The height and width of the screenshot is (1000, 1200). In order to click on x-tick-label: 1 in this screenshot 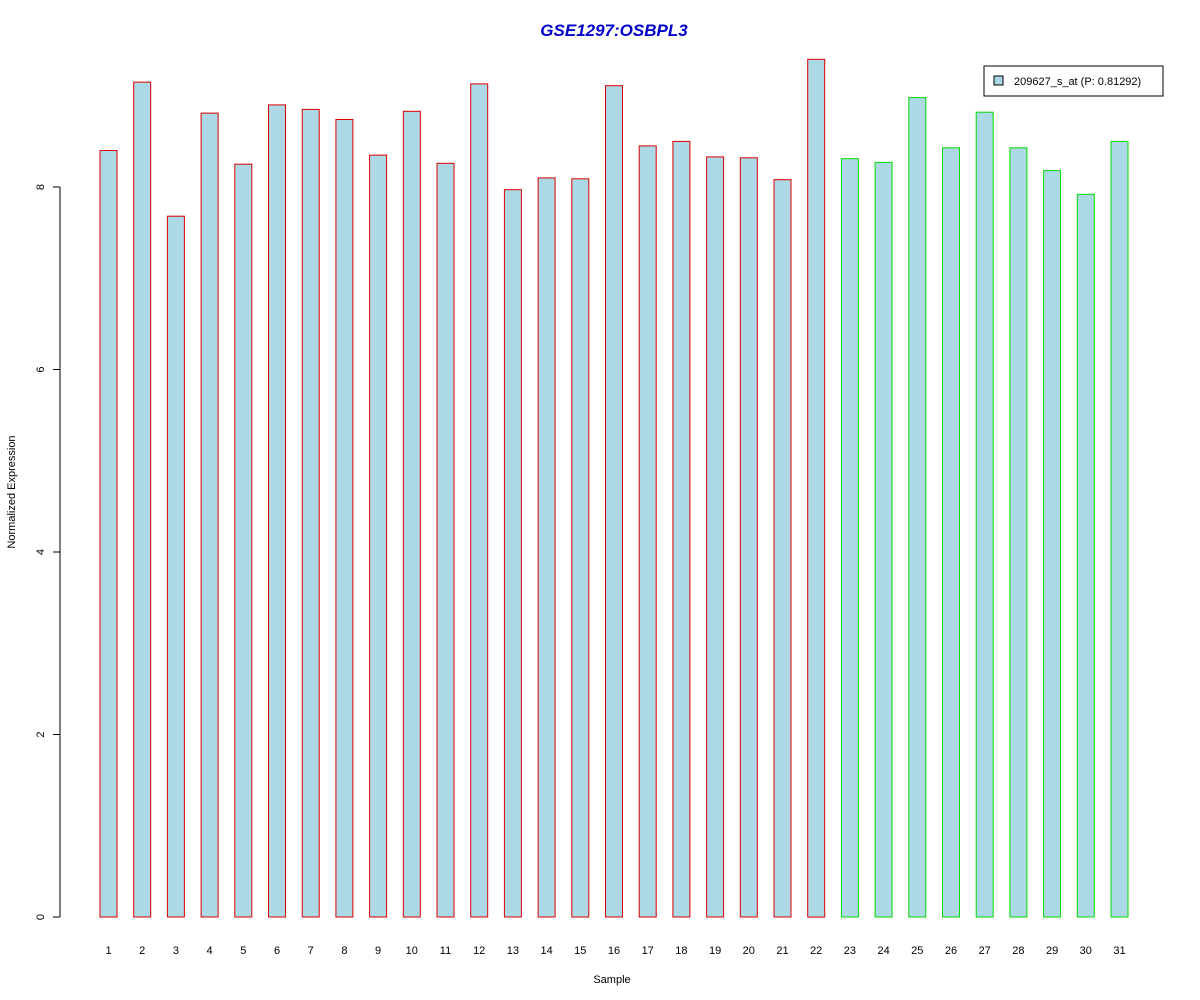, I will do `click(108, 951)`.